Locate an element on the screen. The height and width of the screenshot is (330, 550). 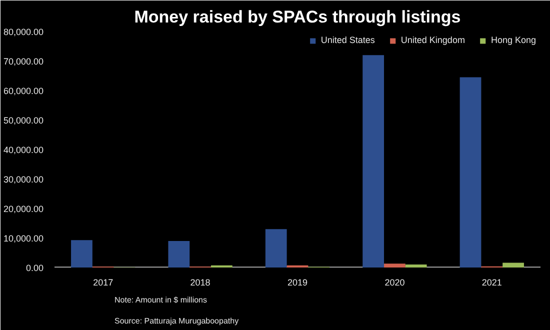
source-note: Source: Patturaja Murugaboopathy is located at coordinates (176, 321).